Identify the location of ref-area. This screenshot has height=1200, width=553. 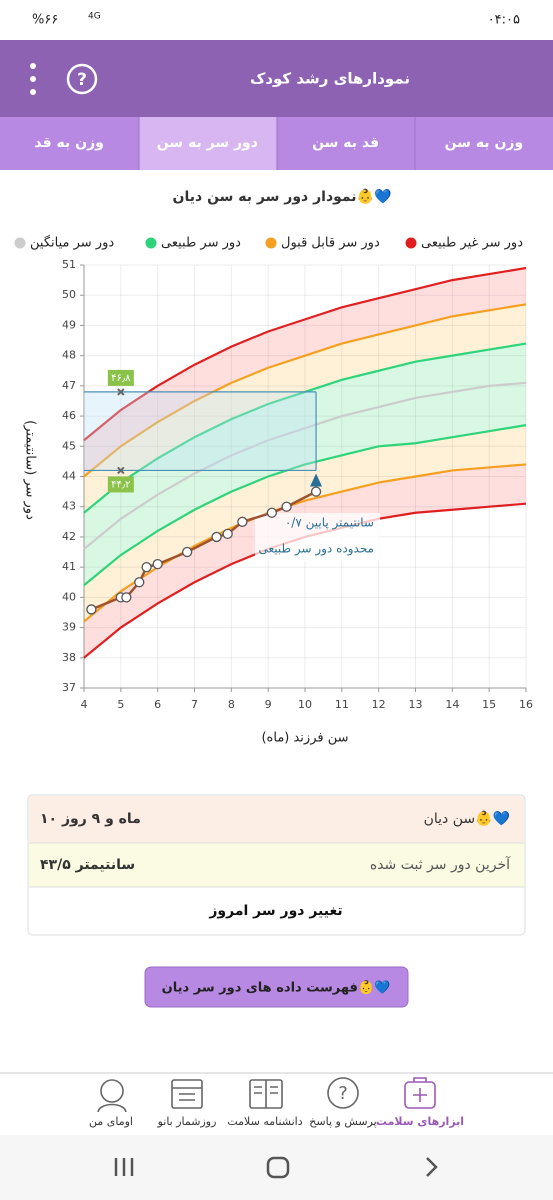
(200, 431).